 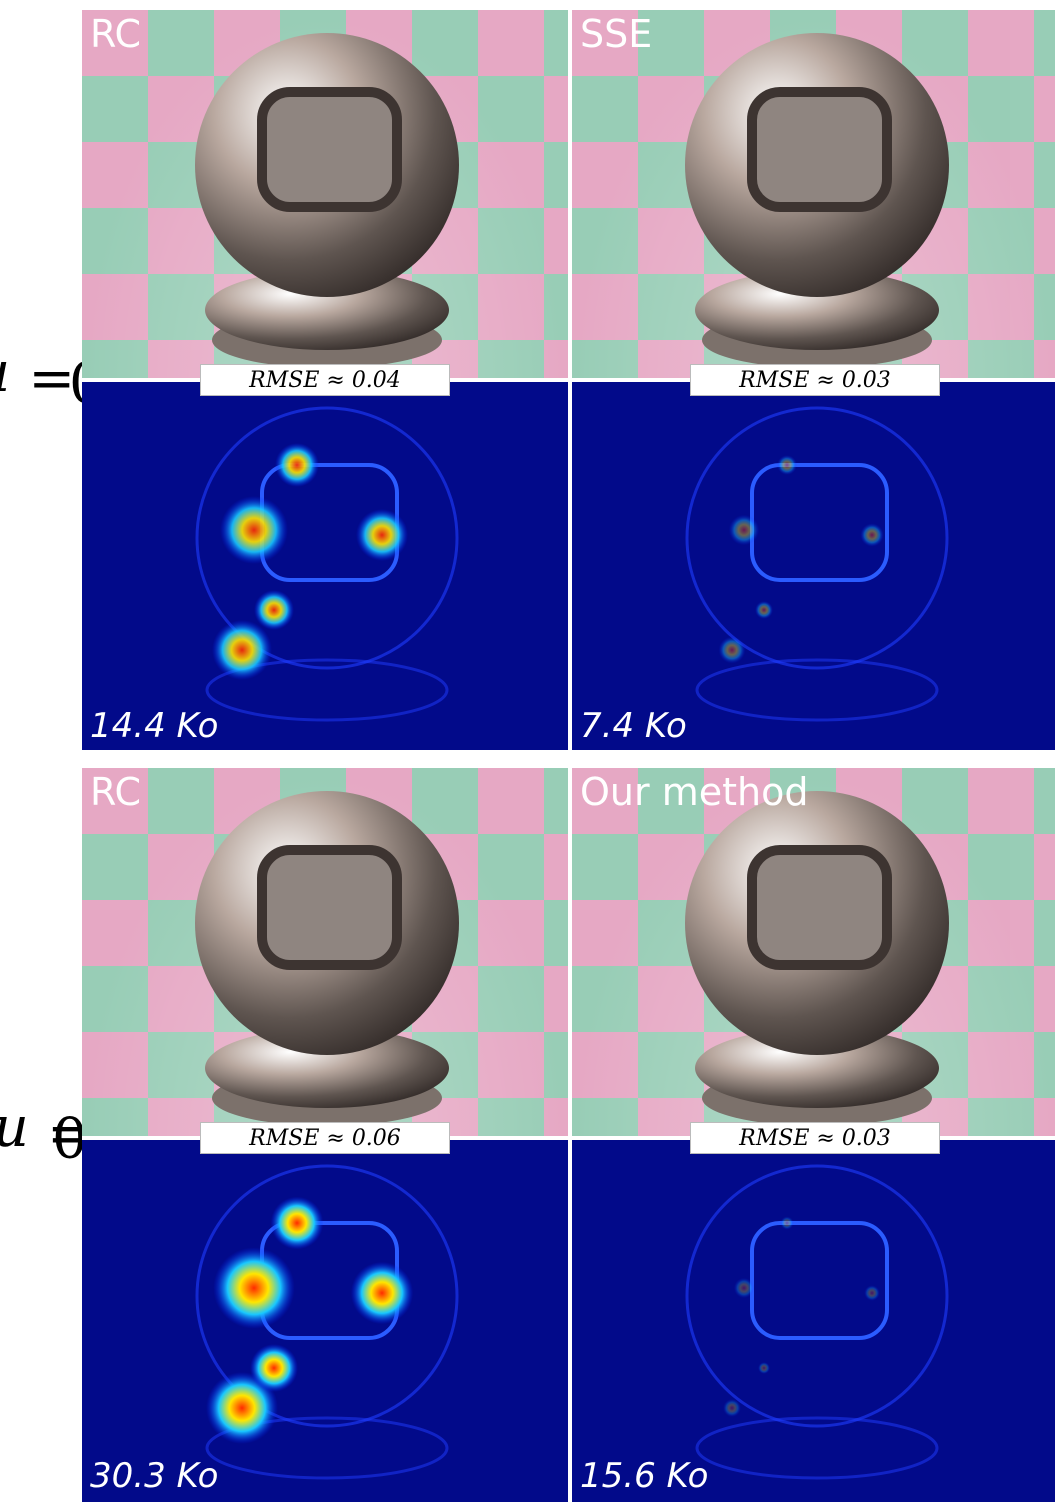 I want to click on rmse-label: RMSE ≈ 0.06, so click(x=325, y=1138).